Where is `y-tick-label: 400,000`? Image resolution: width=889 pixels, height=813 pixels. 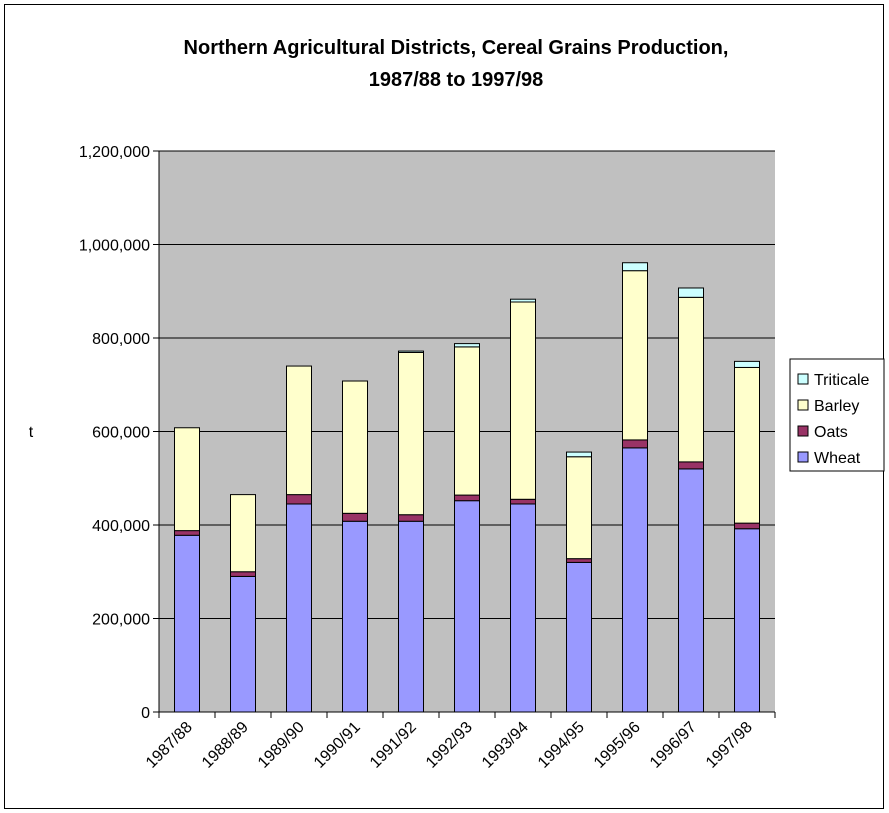
y-tick-label: 400,000 is located at coordinates (121, 526).